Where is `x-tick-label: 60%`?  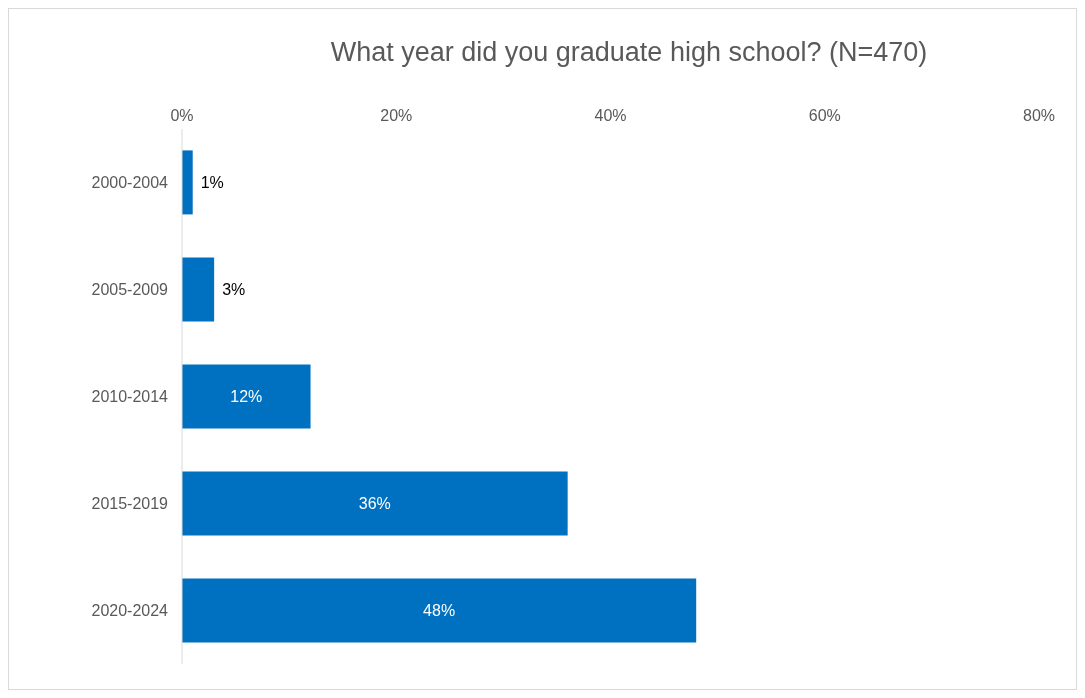
x-tick-label: 60% is located at coordinates (824, 115).